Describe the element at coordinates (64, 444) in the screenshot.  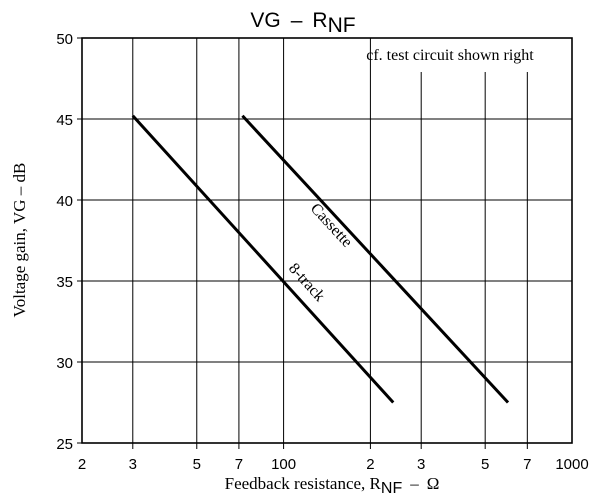
I see `y-tick-label: 25` at that location.